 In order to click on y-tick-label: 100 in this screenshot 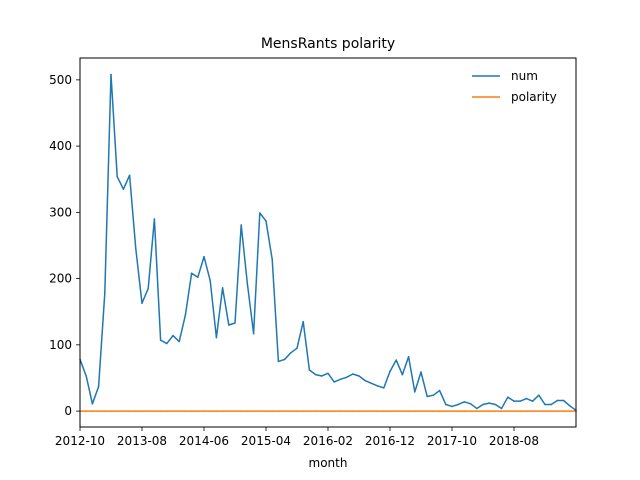, I will do `click(60, 345)`.